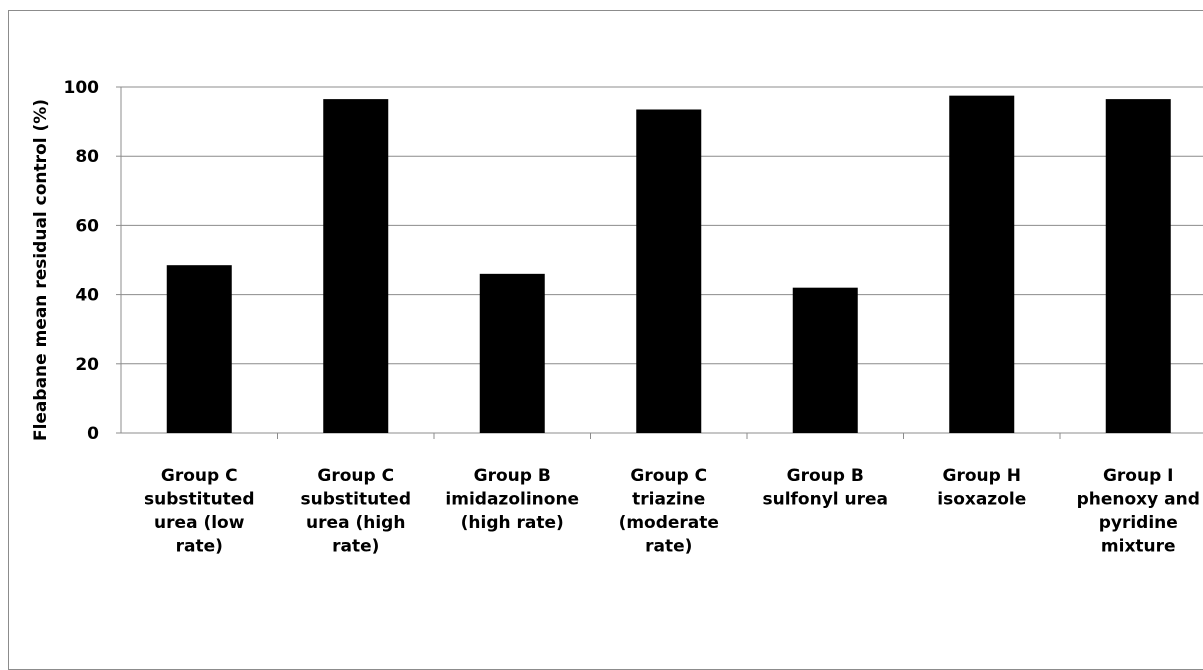  What do you see at coordinates (93, 434) in the screenshot?
I see `y-tick-label-0: 0` at bounding box center [93, 434].